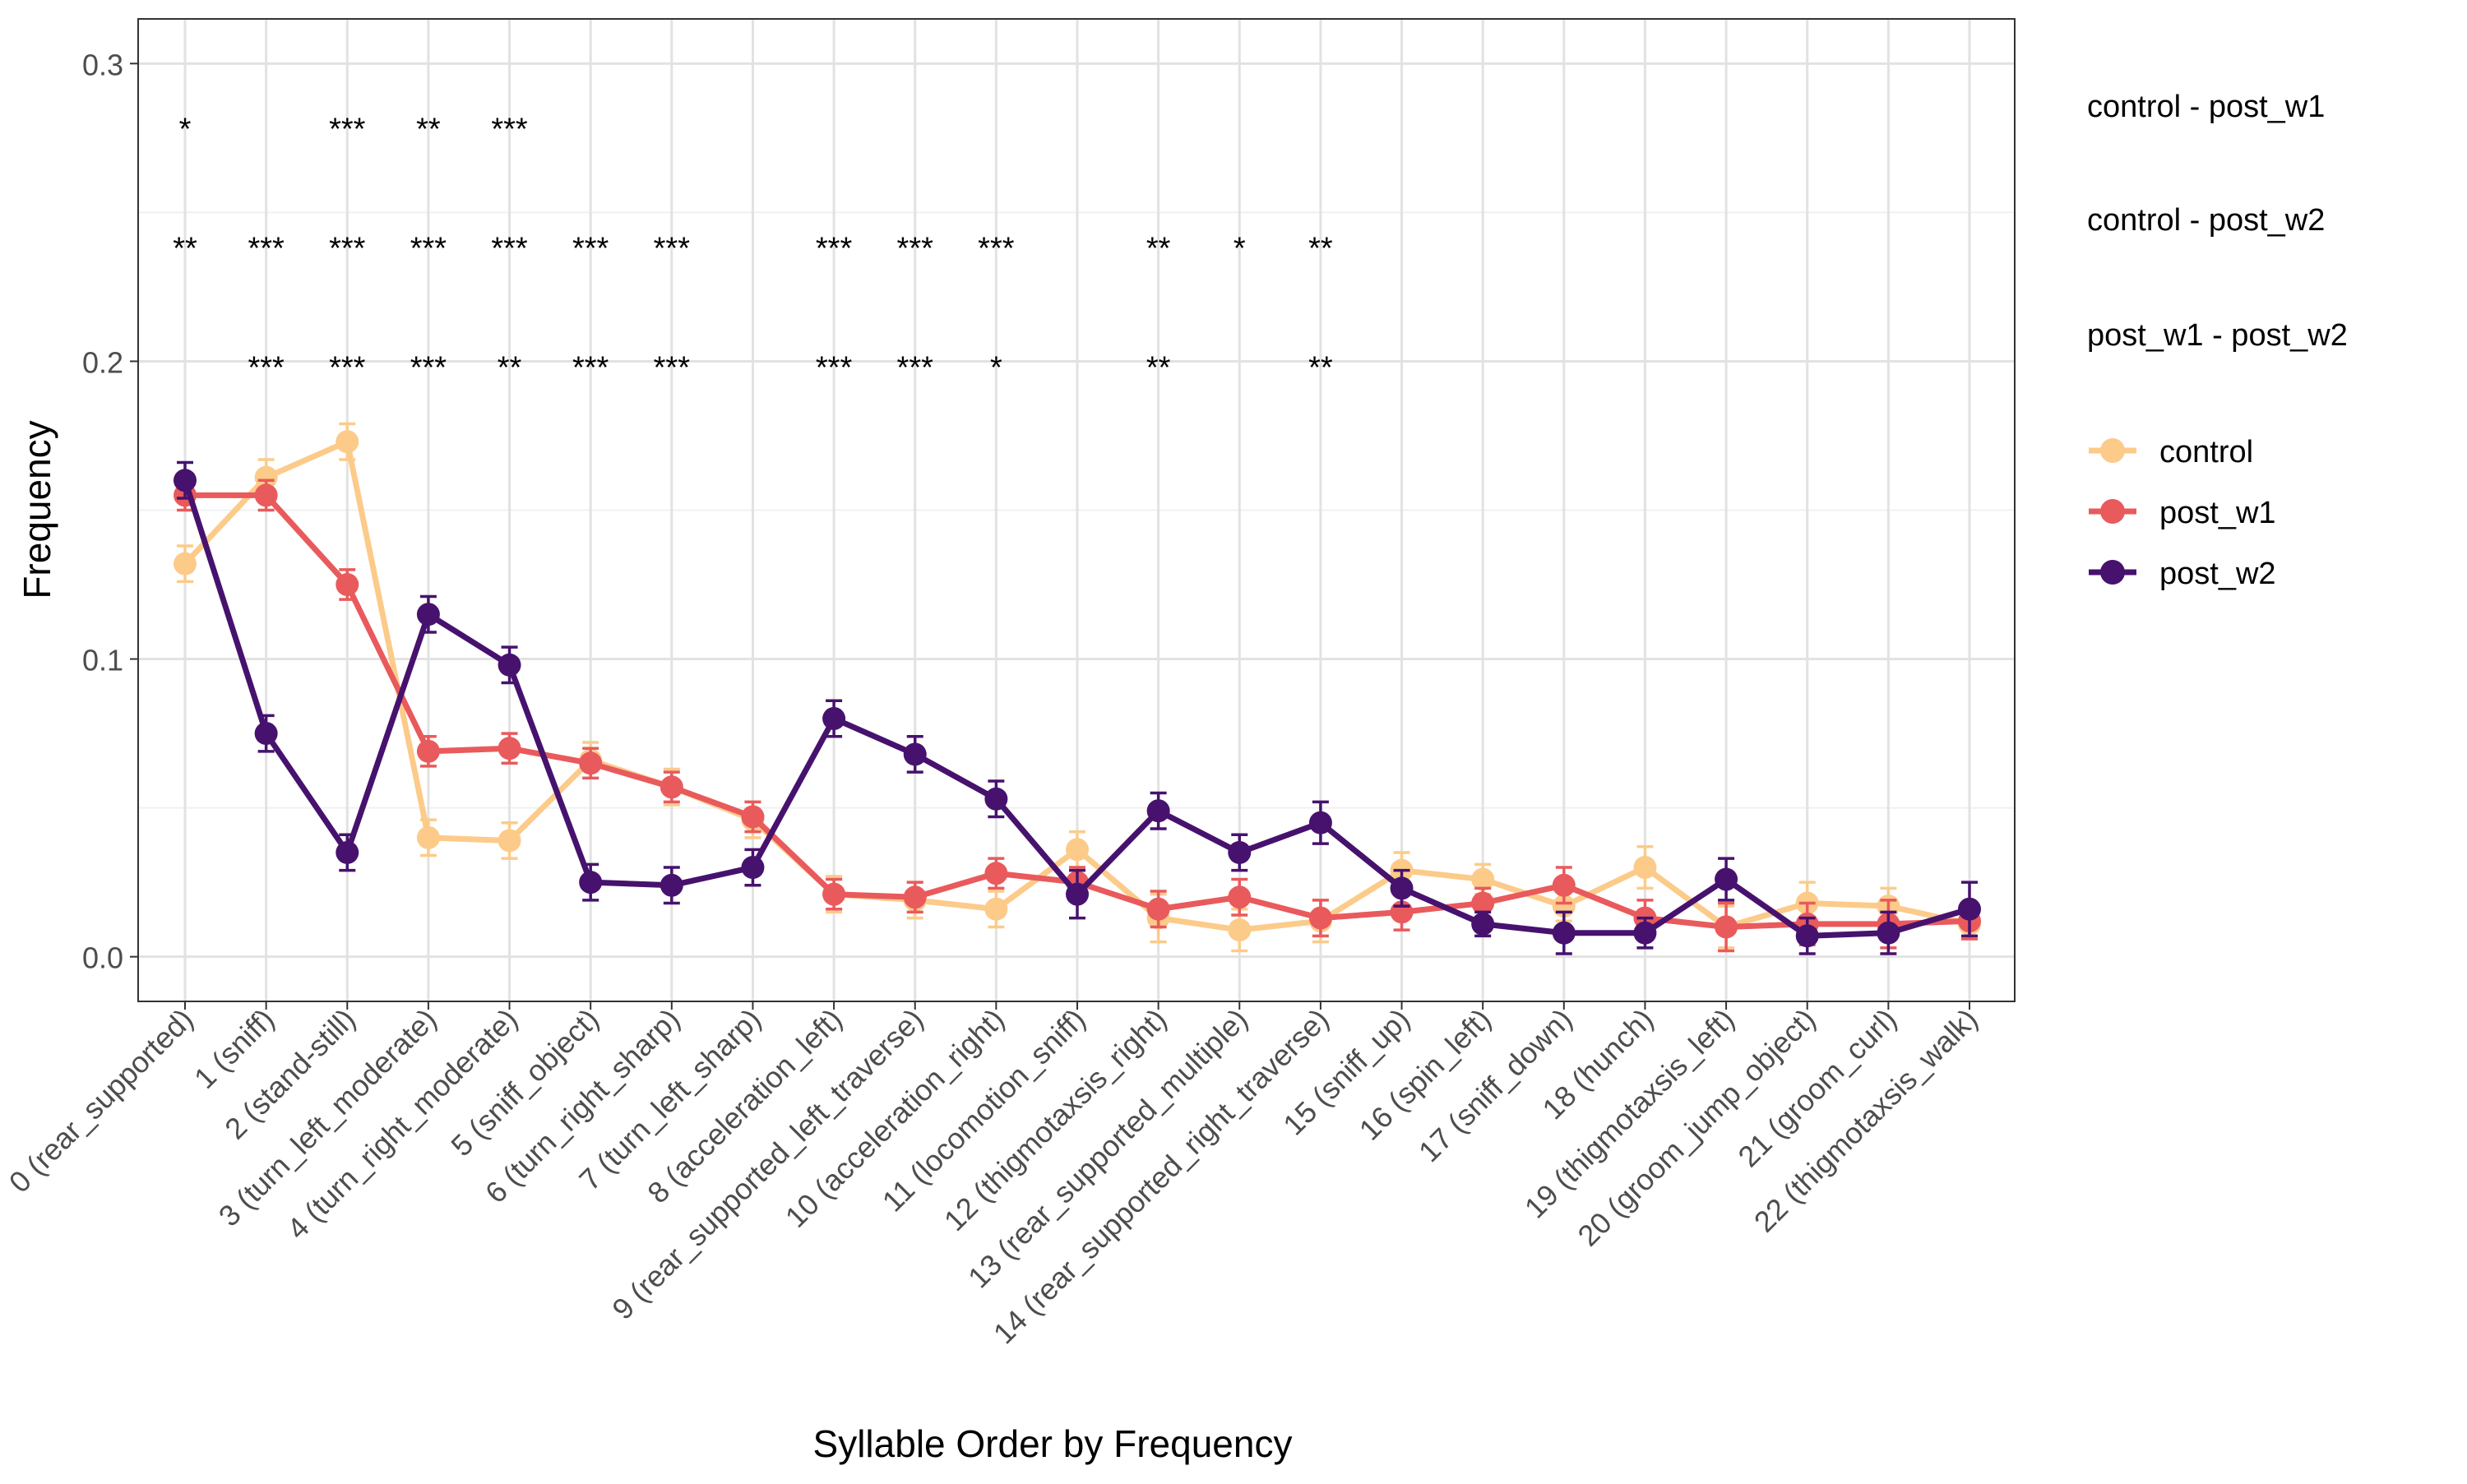 This screenshot has height=1484, width=2467. I want to click on legend-label-post_w1: post_w1, so click(2217, 513).